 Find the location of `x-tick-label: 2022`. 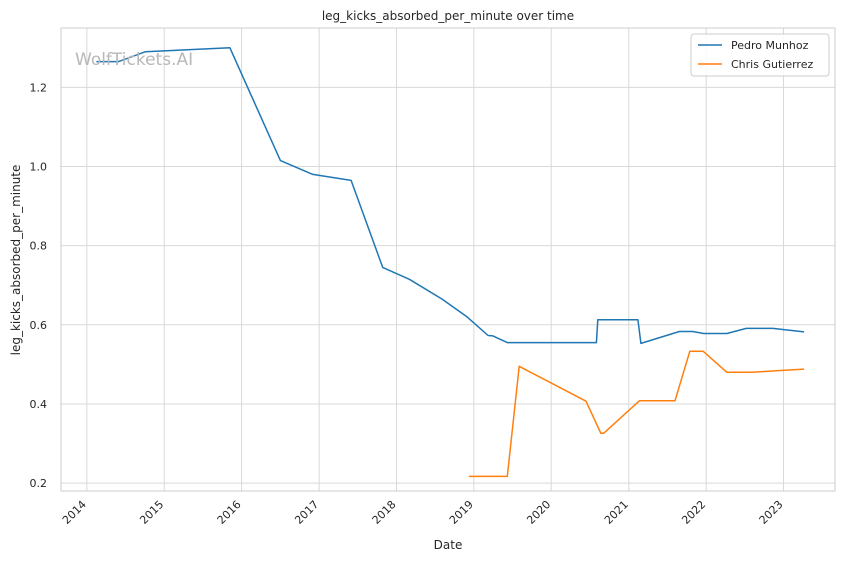

x-tick-label: 2022 is located at coordinates (693, 512).